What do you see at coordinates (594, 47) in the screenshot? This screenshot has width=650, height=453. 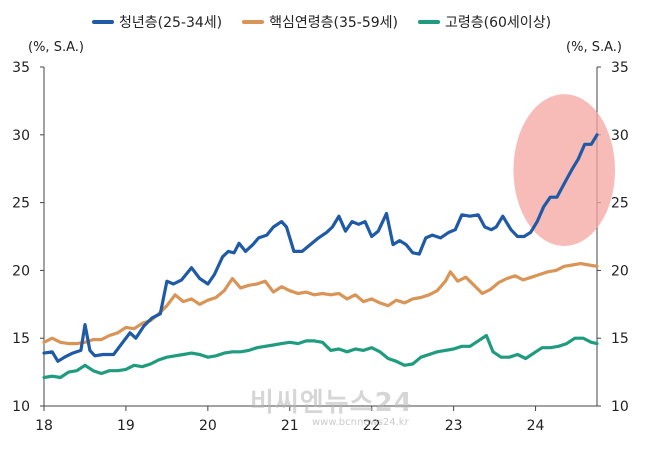 I see `y-unit-right: (%, S.A.)` at bounding box center [594, 47].